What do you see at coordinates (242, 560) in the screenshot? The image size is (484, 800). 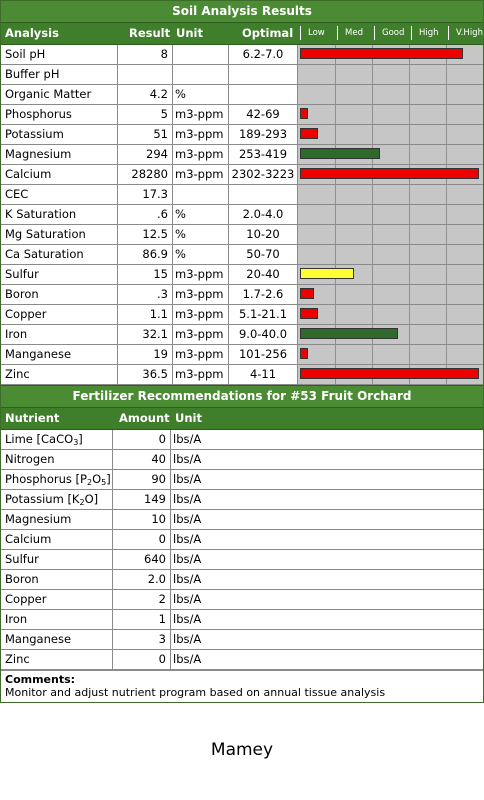 I see `fertilizer-row: Sulfur 640 lbs/A` at bounding box center [242, 560].